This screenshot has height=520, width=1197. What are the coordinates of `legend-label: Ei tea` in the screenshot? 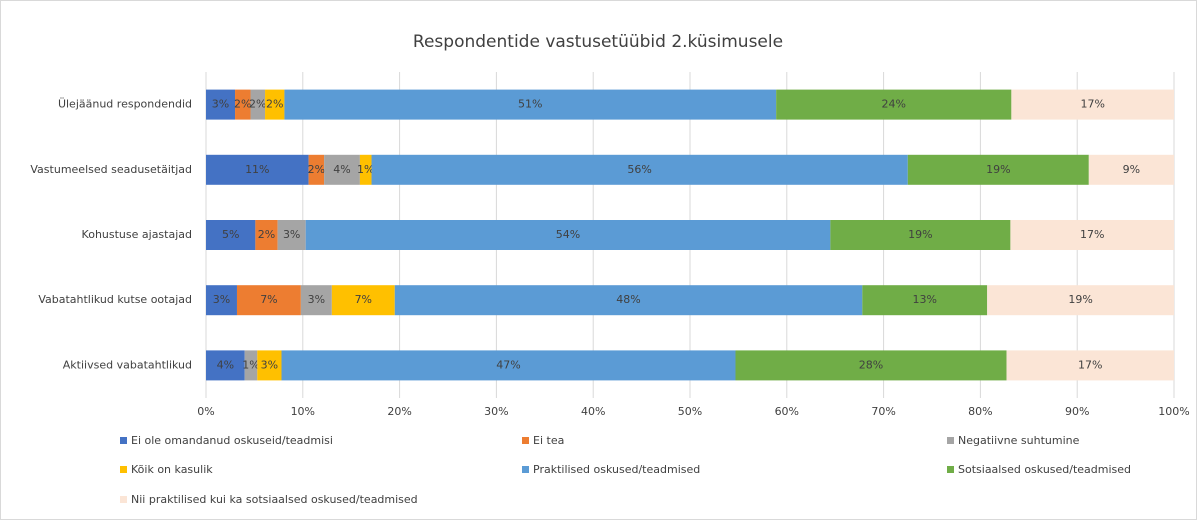 It's located at (548, 440).